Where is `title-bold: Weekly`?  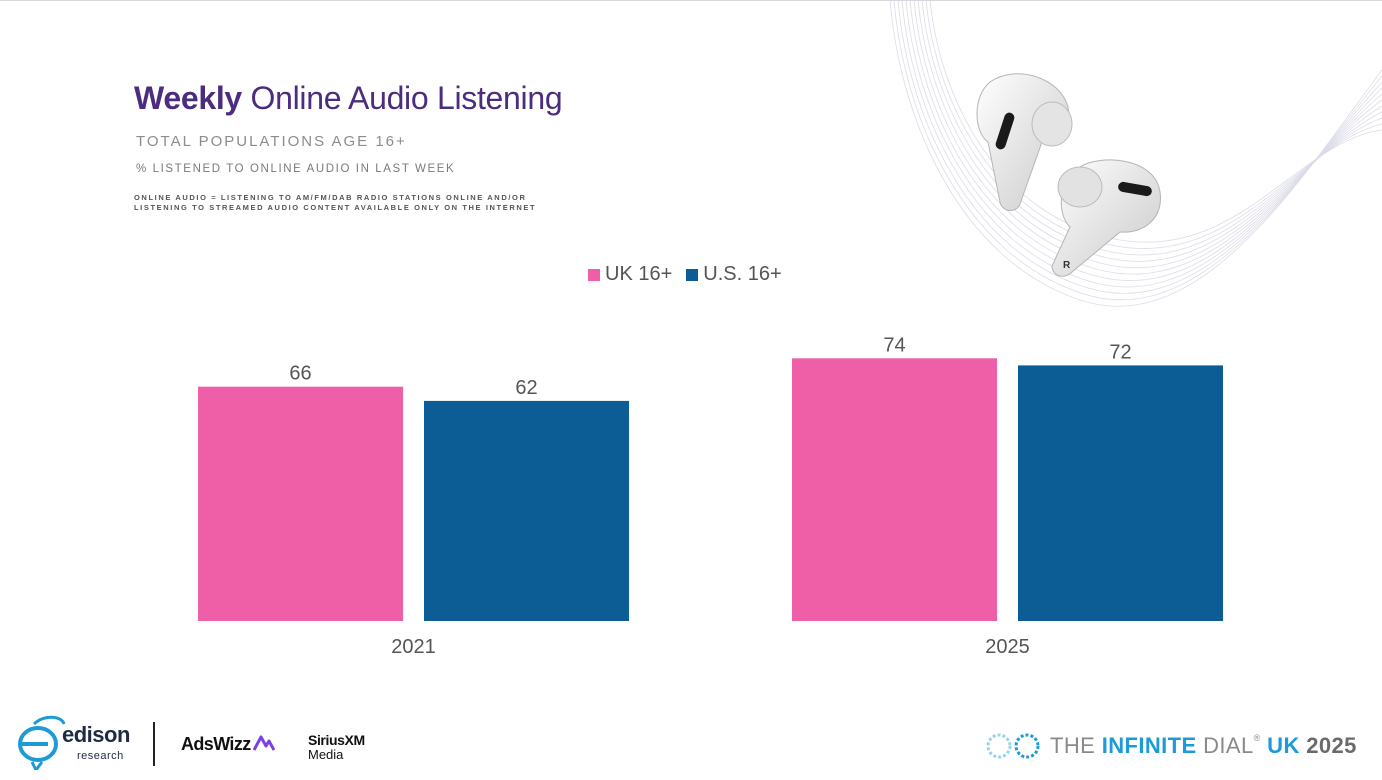 title-bold: Weekly is located at coordinates (188, 98).